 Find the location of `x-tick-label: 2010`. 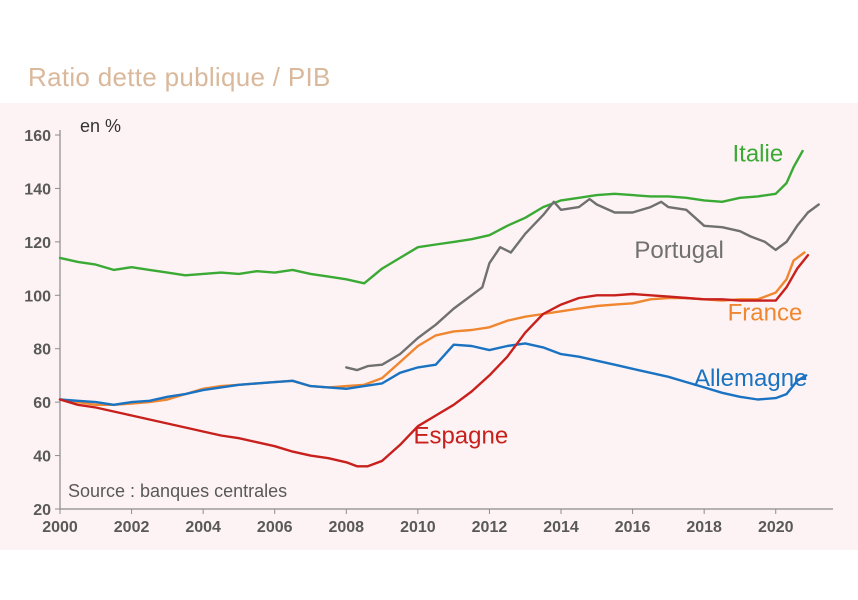

x-tick-label: 2010 is located at coordinates (418, 527).